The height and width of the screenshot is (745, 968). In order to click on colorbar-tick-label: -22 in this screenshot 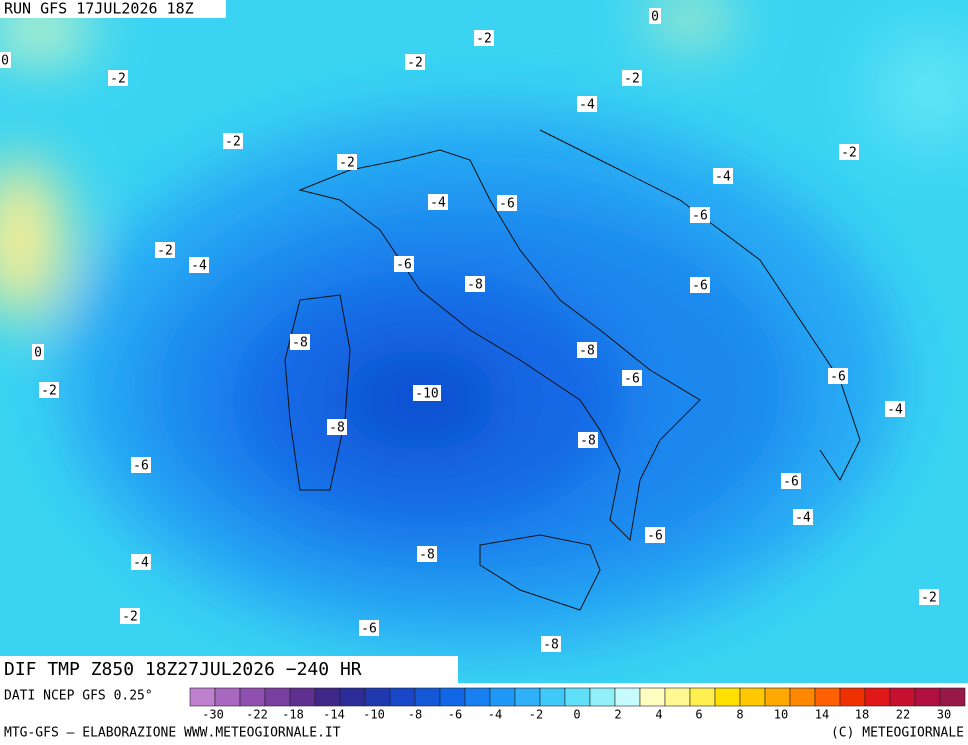, I will do `click(257, 715)`.